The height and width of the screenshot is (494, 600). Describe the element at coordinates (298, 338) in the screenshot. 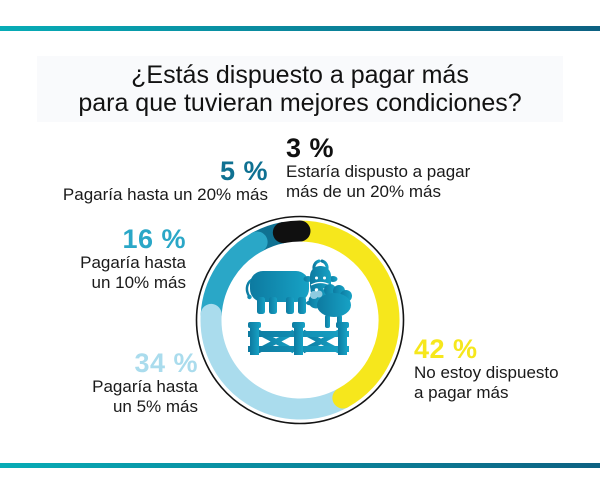

I see `fence-icon` at that location.